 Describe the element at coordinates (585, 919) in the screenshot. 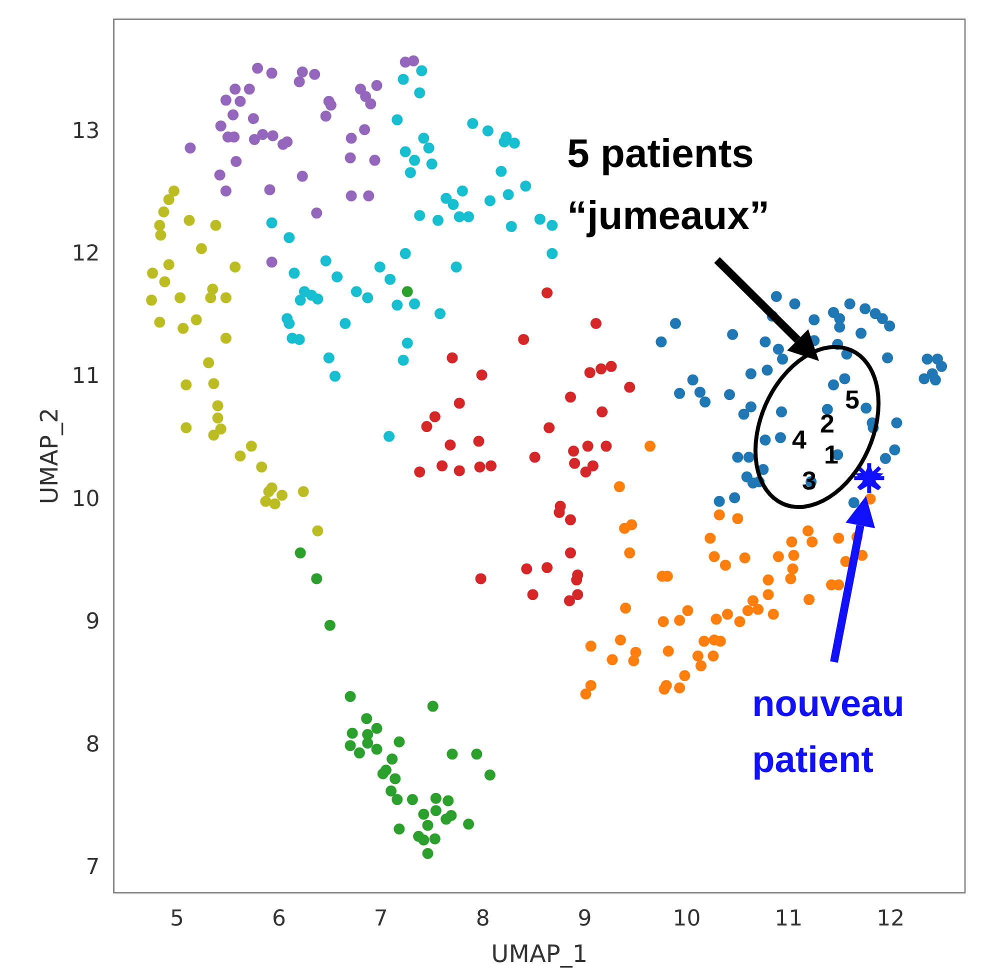

I see `x-tick-label: 9` at that location.